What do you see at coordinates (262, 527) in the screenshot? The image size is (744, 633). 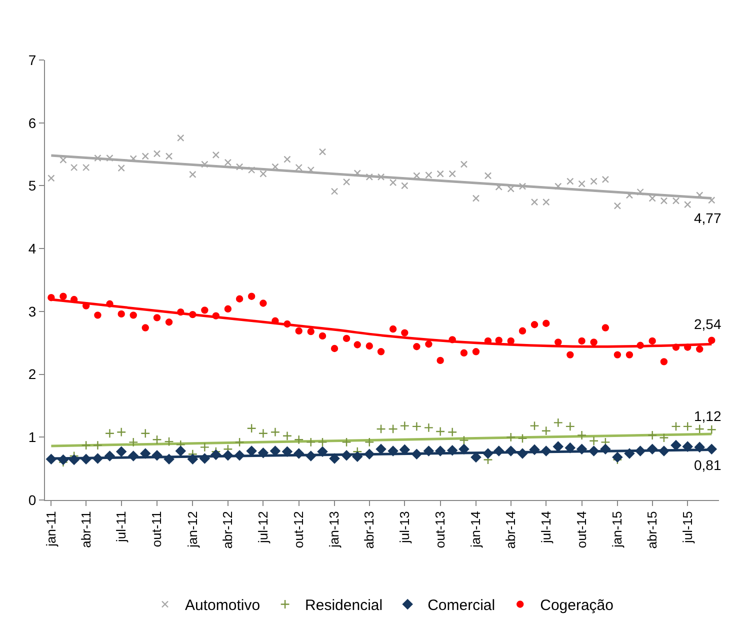 I see `x-tick-label: jul-12` at bounding box center [262, 527].